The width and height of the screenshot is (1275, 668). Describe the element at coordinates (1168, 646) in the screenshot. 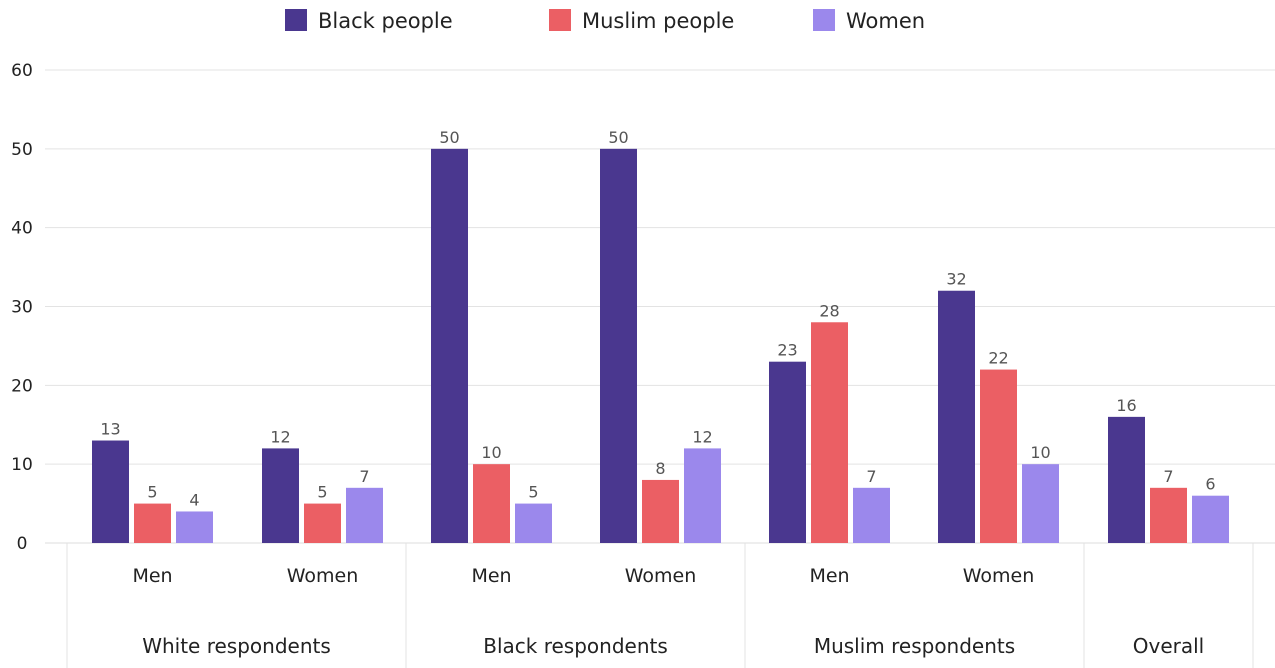

I see `group-label: Overall` at that location.